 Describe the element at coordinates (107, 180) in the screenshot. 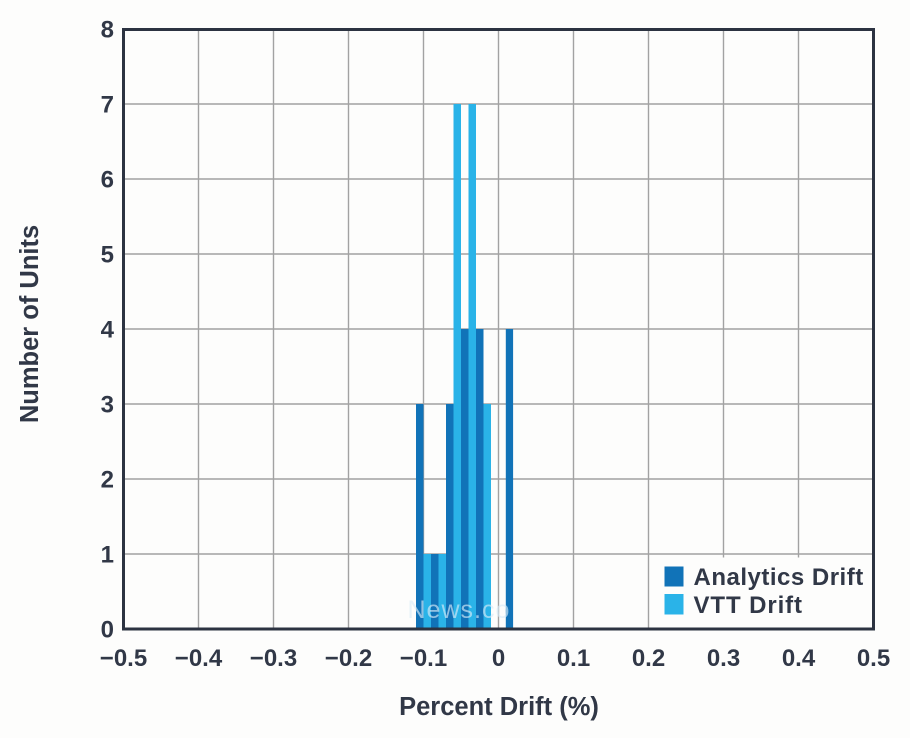

I see `svg-text: 6` at that location.